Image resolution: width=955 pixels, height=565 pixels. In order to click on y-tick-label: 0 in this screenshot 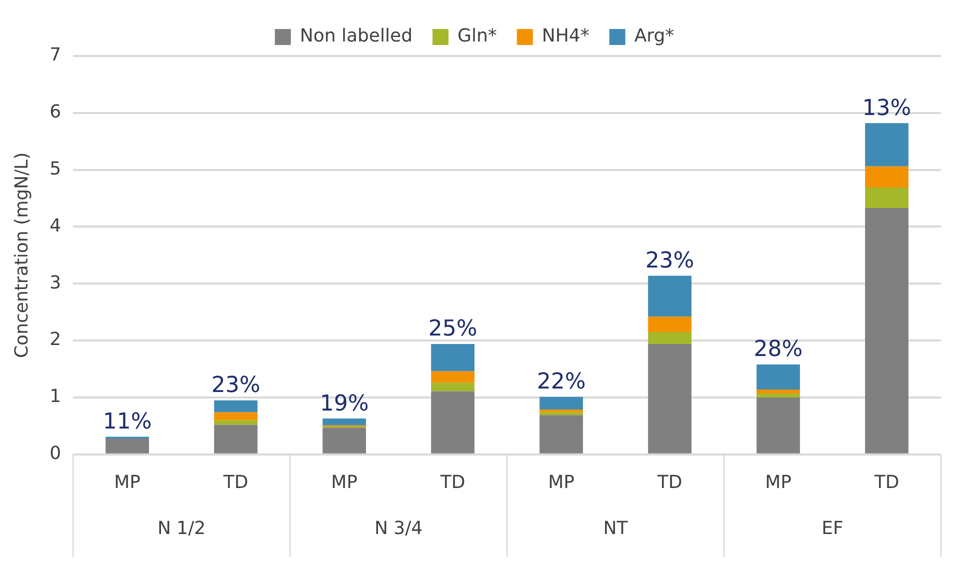, I will do `click(56, 453)`.